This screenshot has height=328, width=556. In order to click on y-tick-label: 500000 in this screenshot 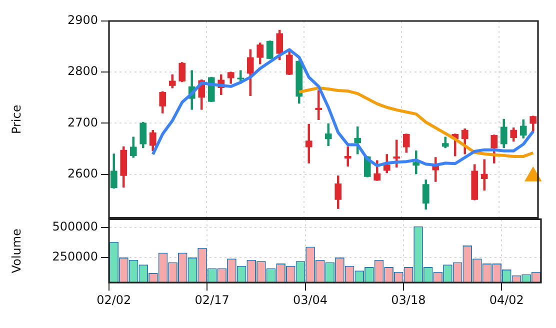, I will do `click(75, 227)`.